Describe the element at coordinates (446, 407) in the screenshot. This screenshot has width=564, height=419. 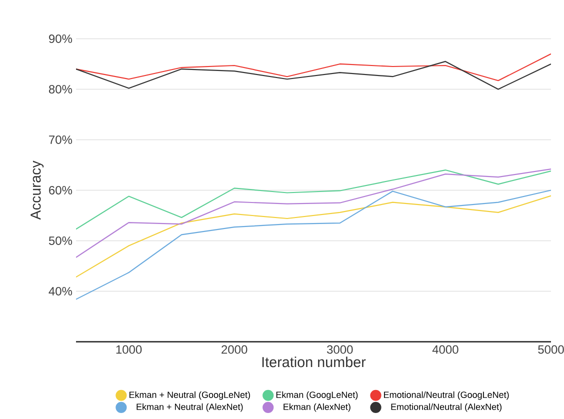
I see `legend-label: Emotional/Neutral (AlexNet)` at that location.